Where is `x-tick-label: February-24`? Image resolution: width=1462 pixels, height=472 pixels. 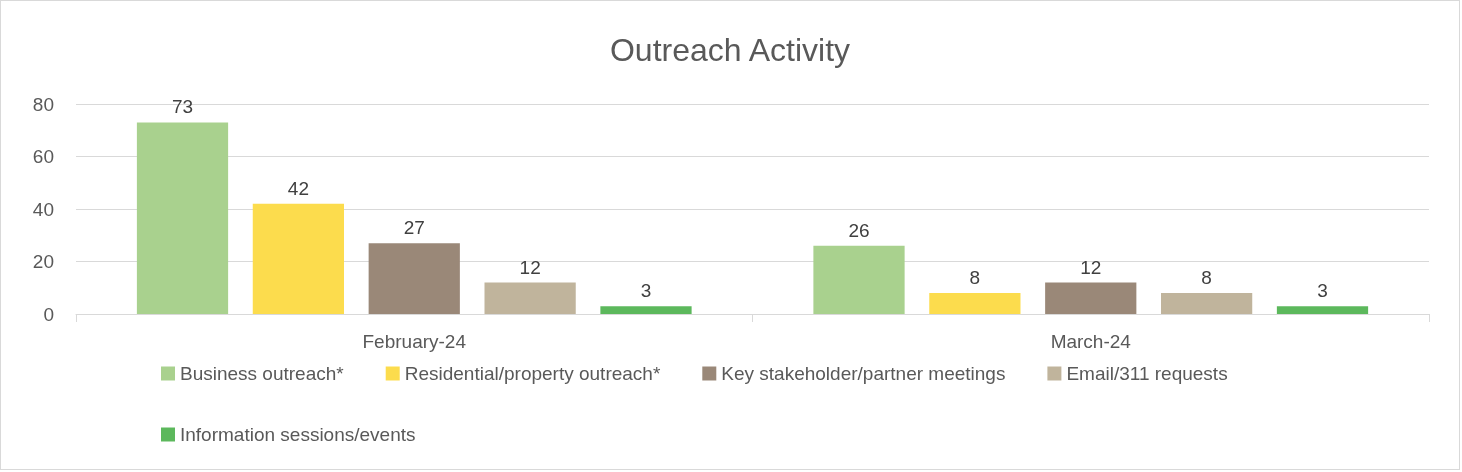 x-tick-label: February-24 is located at coordinates (414, 341).